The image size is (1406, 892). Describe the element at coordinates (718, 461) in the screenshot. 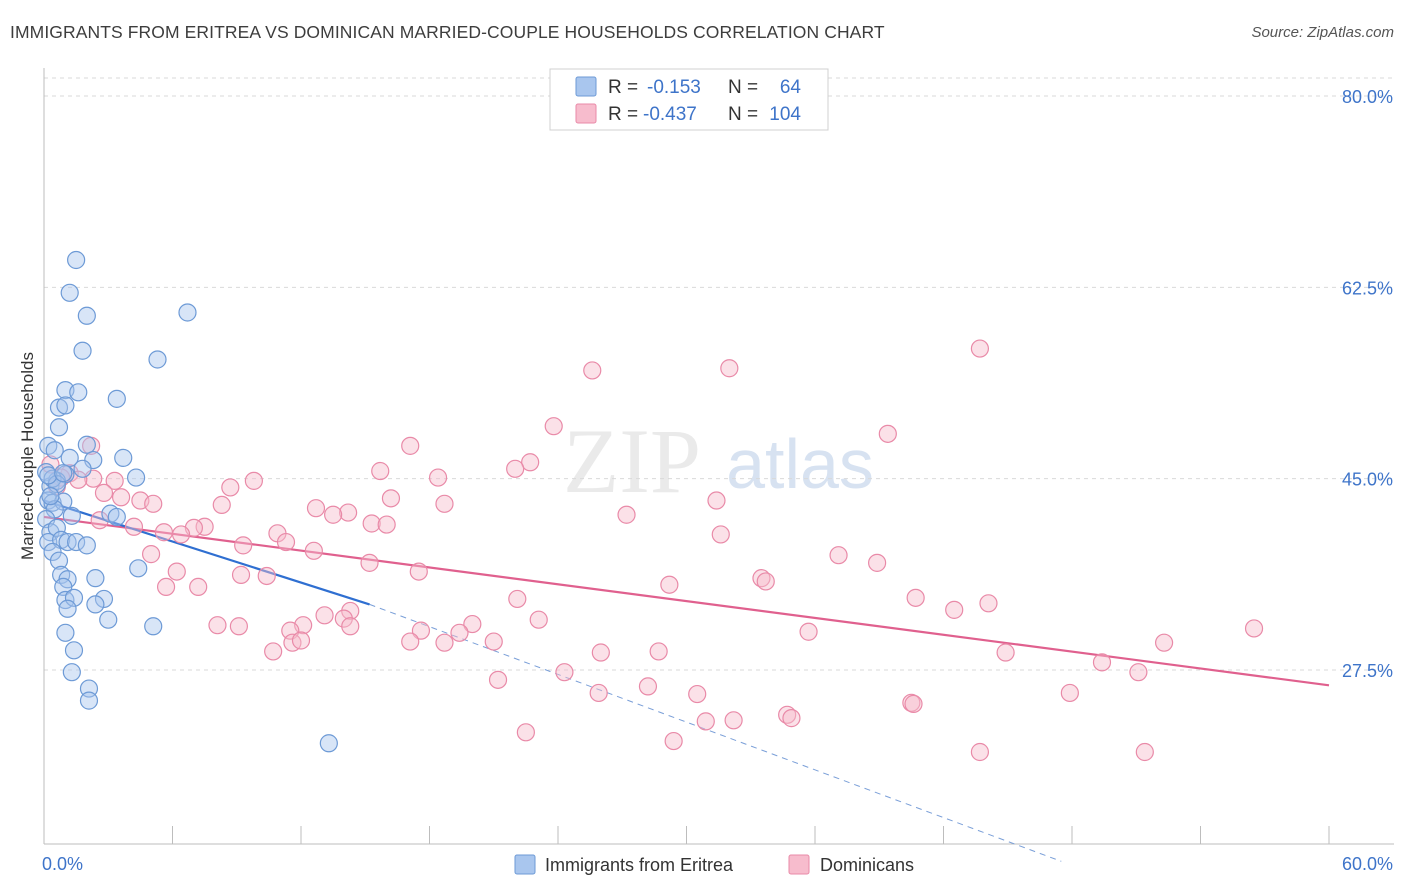

I see `watermark: ZIP atlas` at that location.